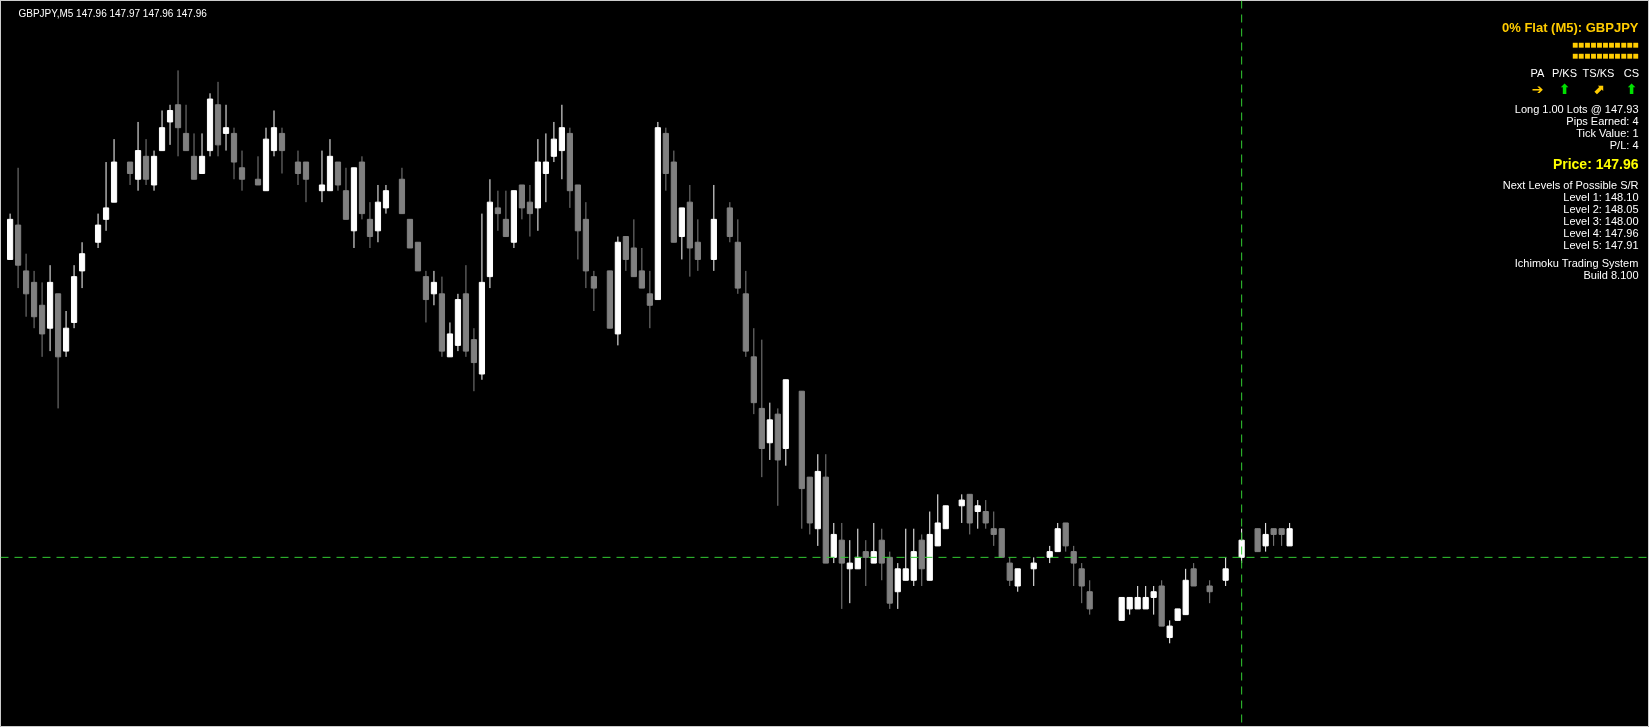  I want to click on text: Level 3: 148.00, so click(1601, 220).